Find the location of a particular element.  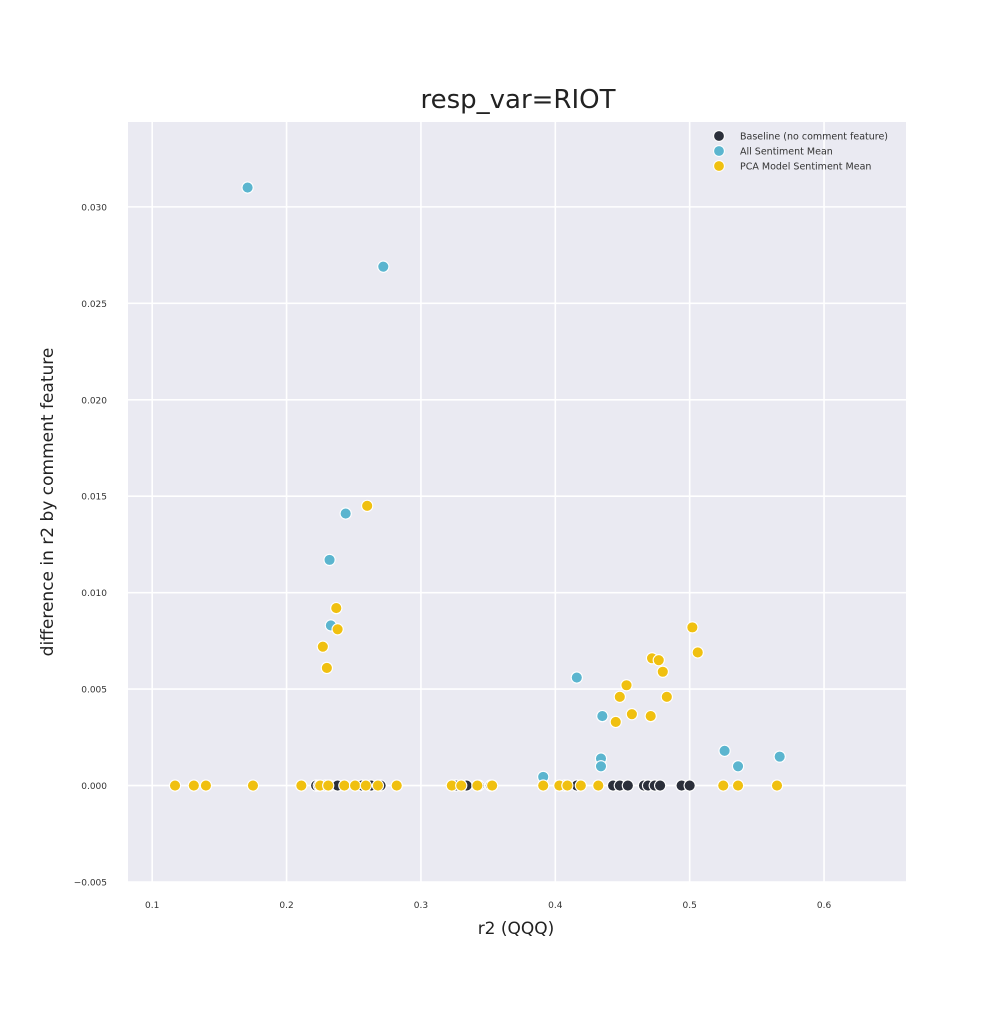

x-tick-labels: 0.1 0.2 0.3 0.4 0.5 0.6 is located at coordinates (488, 906).